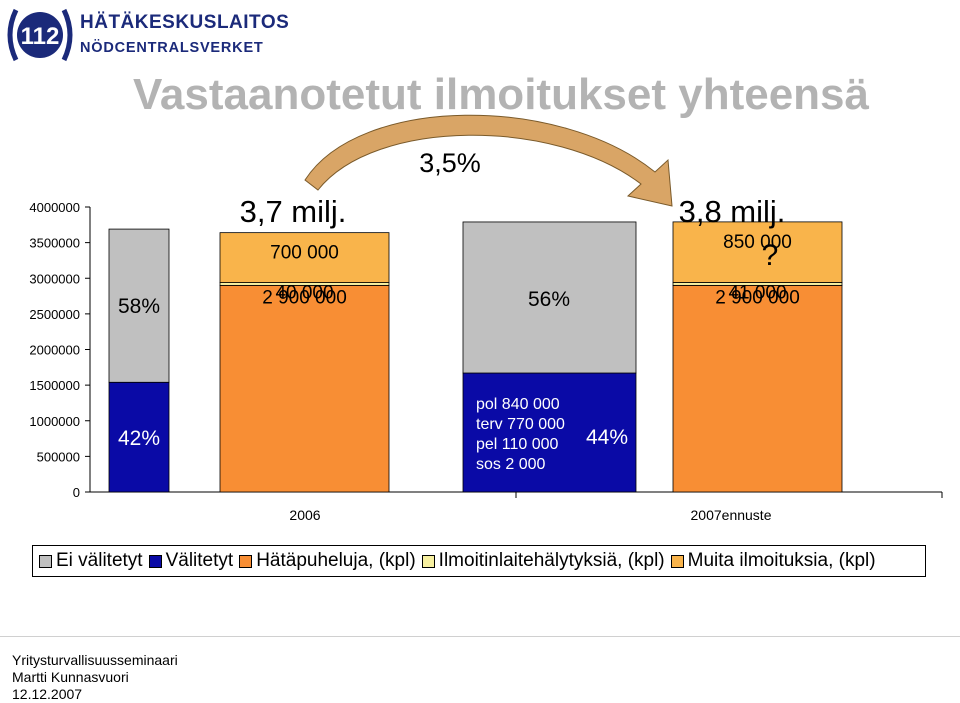 The image size is (960, 703). Describe the element at coordinates (732, 211) in the screenshot. I see `label-total: 3,8 milj.` at that location.